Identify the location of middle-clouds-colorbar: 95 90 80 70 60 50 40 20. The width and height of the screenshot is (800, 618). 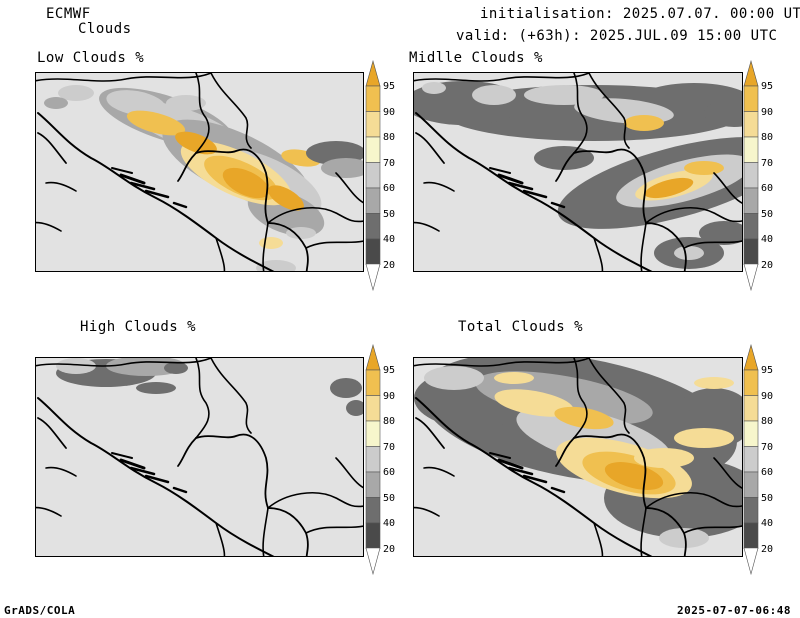
(758, 177).